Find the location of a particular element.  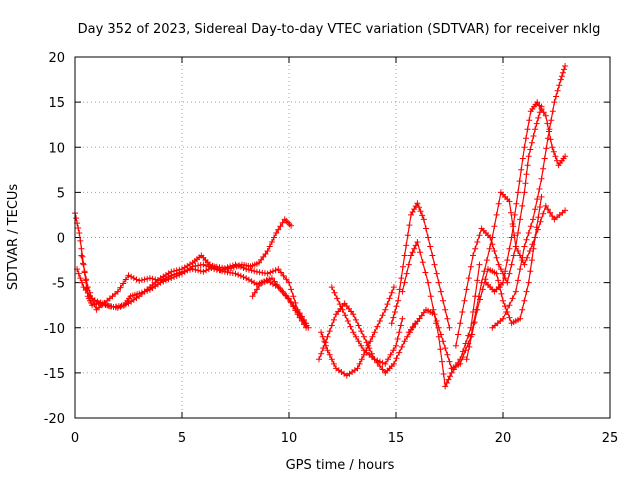

series-sat-m is located at coordinates (525, 197).